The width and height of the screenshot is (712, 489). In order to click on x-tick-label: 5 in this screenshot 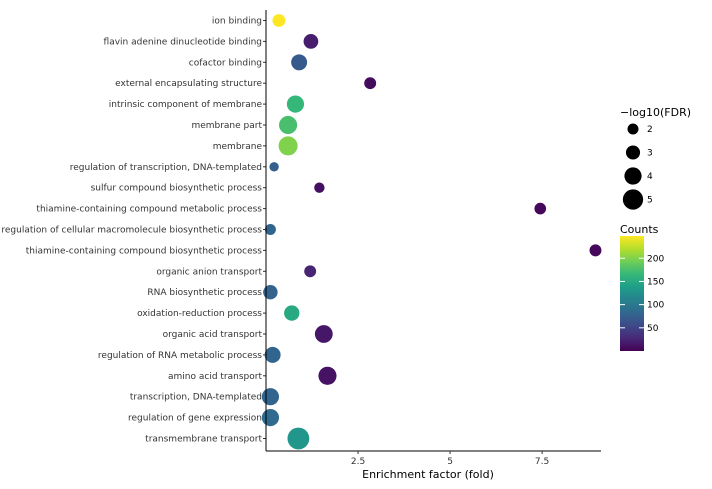, I will do `click(450, 462)`.